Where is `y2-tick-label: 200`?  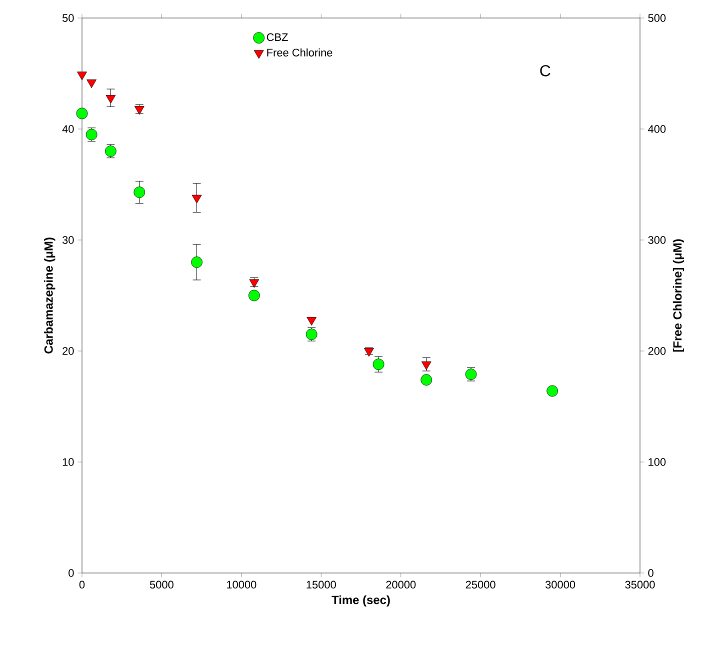
y2-tick-label: 200 is located at coordinates (657, 351).